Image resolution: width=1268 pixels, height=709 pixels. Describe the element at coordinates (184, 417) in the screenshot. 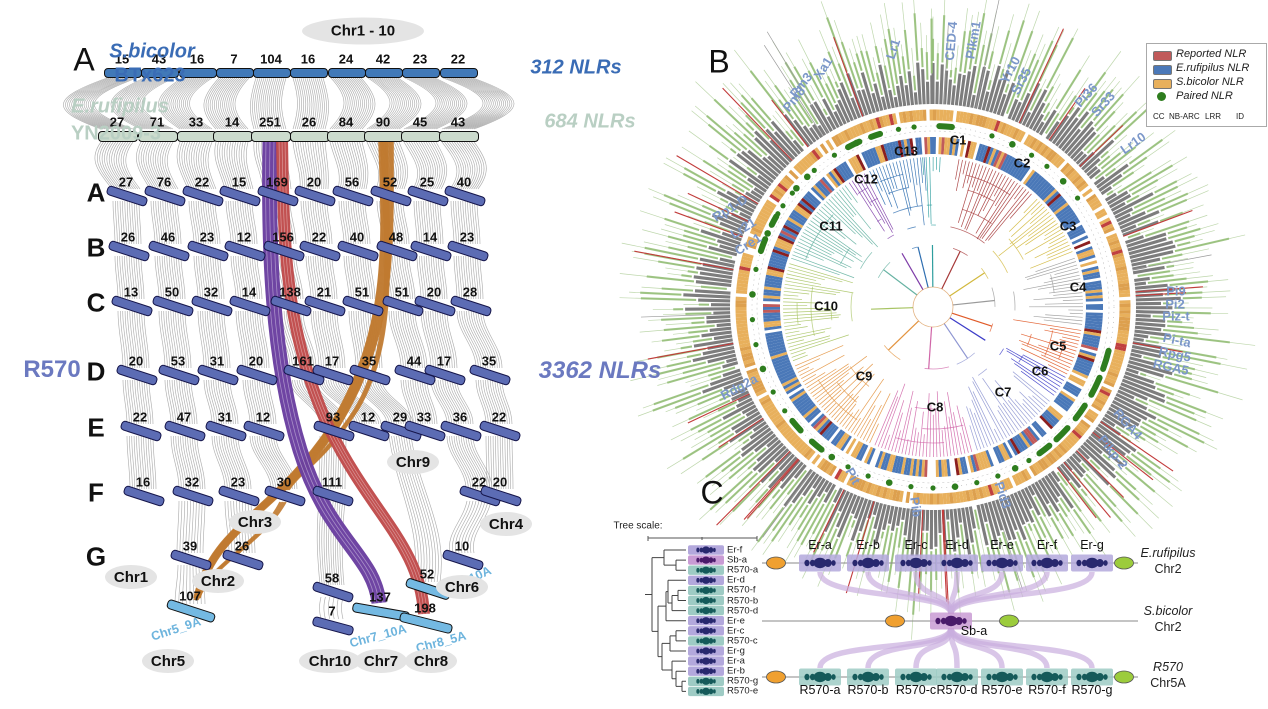

I see `nlr-count: 47` at that location.